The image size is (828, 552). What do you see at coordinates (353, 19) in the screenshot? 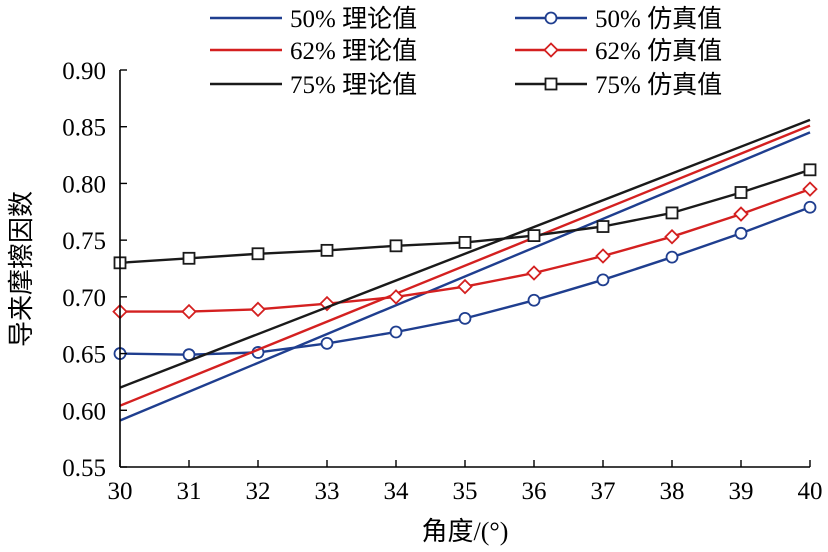
I see `legend-label: 50% 理论值` at bounding box center [353, 19].